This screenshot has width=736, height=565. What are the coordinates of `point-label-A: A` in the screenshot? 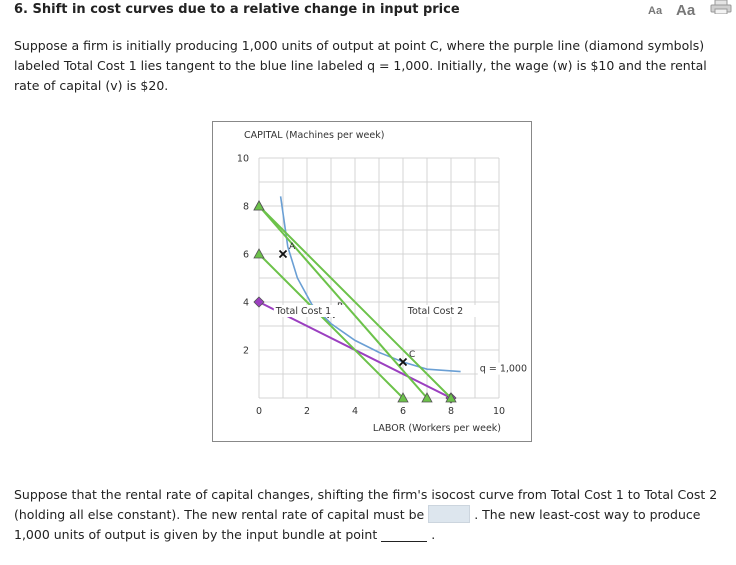 It's located at (292, 247).